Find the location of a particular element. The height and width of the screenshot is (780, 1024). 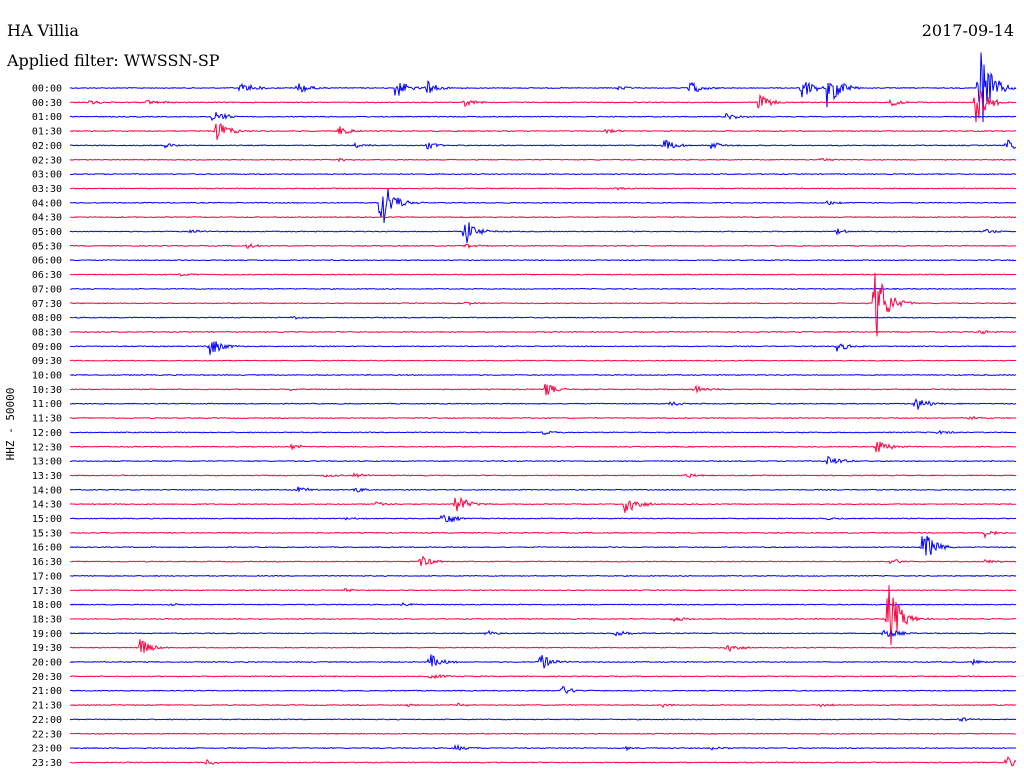

tick-label-0830: 08:30 is located at coordinates (47, 332).